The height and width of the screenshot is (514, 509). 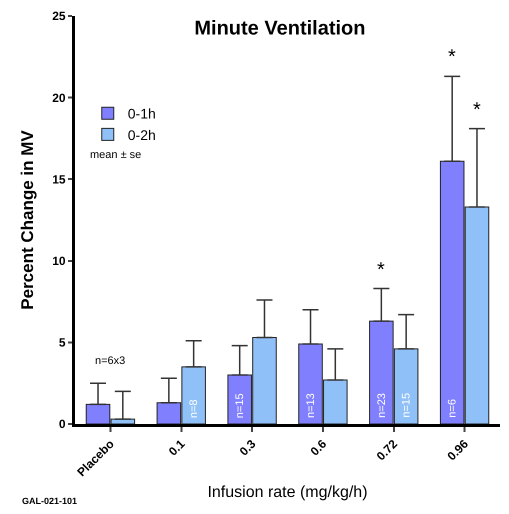 I want to click on x-tick-label: 0.96, so click(x=458, y=450).